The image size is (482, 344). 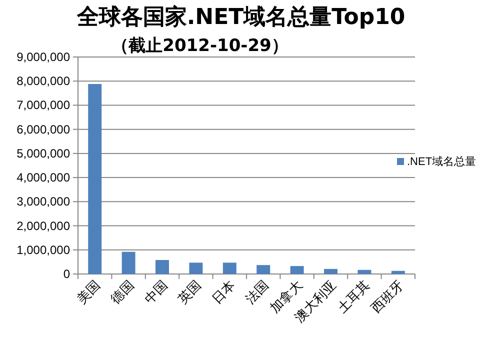 What do you see at coordinates (200, 46) in the screenshot?
I see `chart-subtitle: （截止2012-10-29）` at bounding box center [200, 46].